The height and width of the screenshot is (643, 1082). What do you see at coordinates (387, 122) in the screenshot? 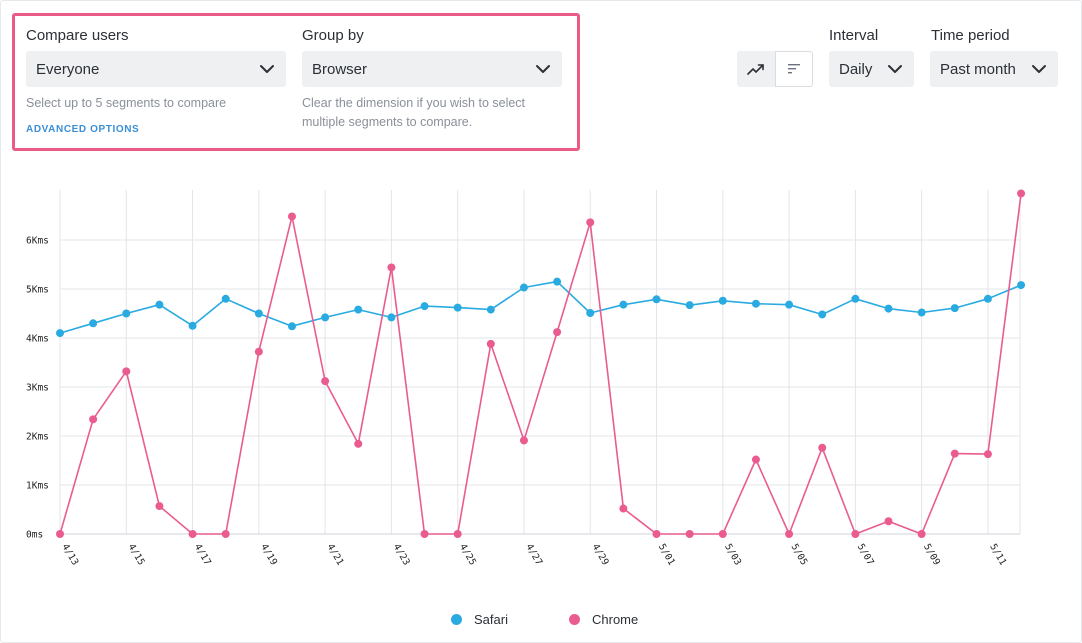
I see `group-by-help-line2: multiple segments to compare.` at bounding box center [387, 122].